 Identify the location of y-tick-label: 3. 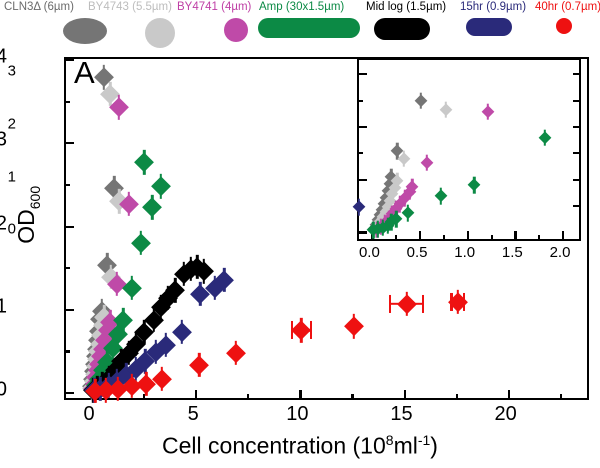
(3, 139).